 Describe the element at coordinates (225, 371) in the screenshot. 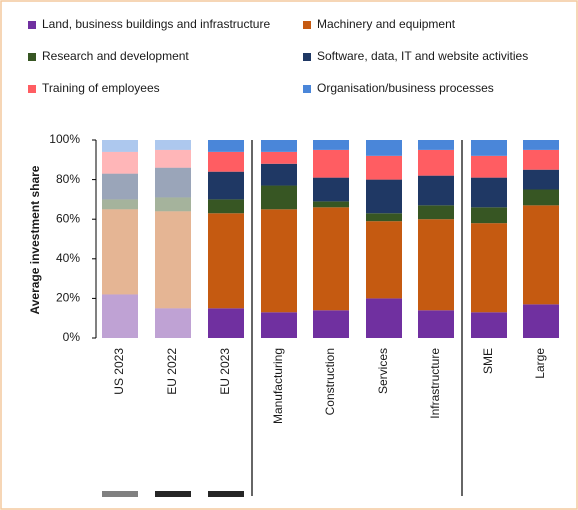

I see `x-tick-label: EU 2023` at that location.